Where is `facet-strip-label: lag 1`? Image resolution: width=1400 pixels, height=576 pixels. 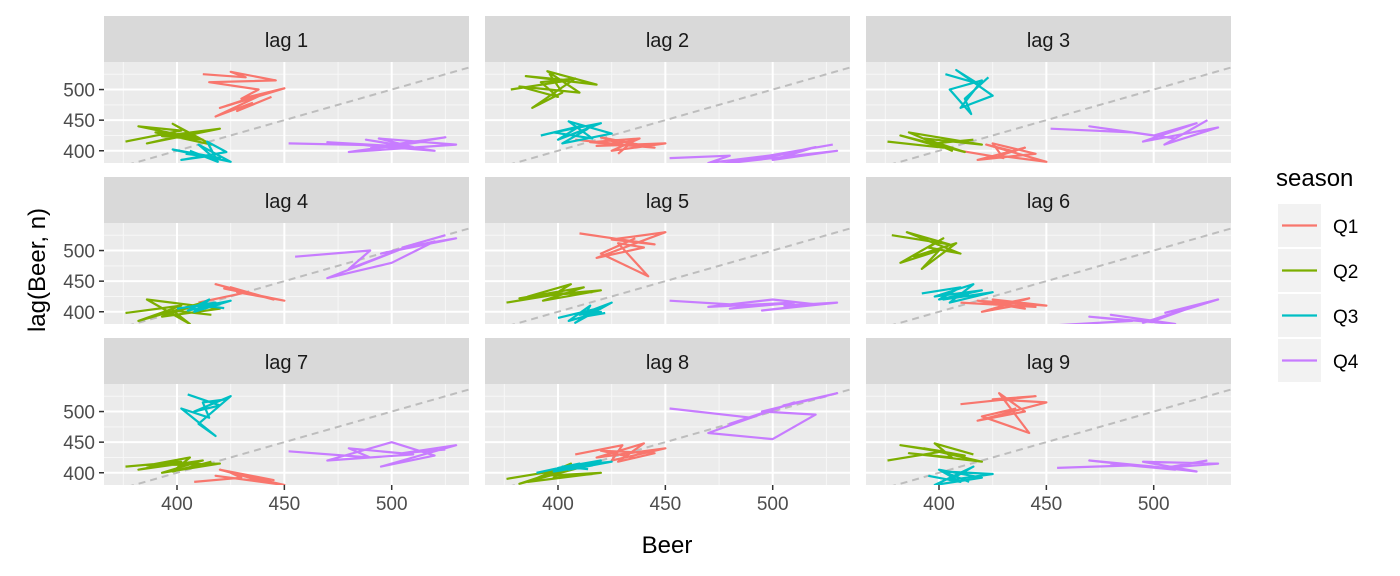
facet-strip-label: lag 1 is located at coordinates (286, 41).